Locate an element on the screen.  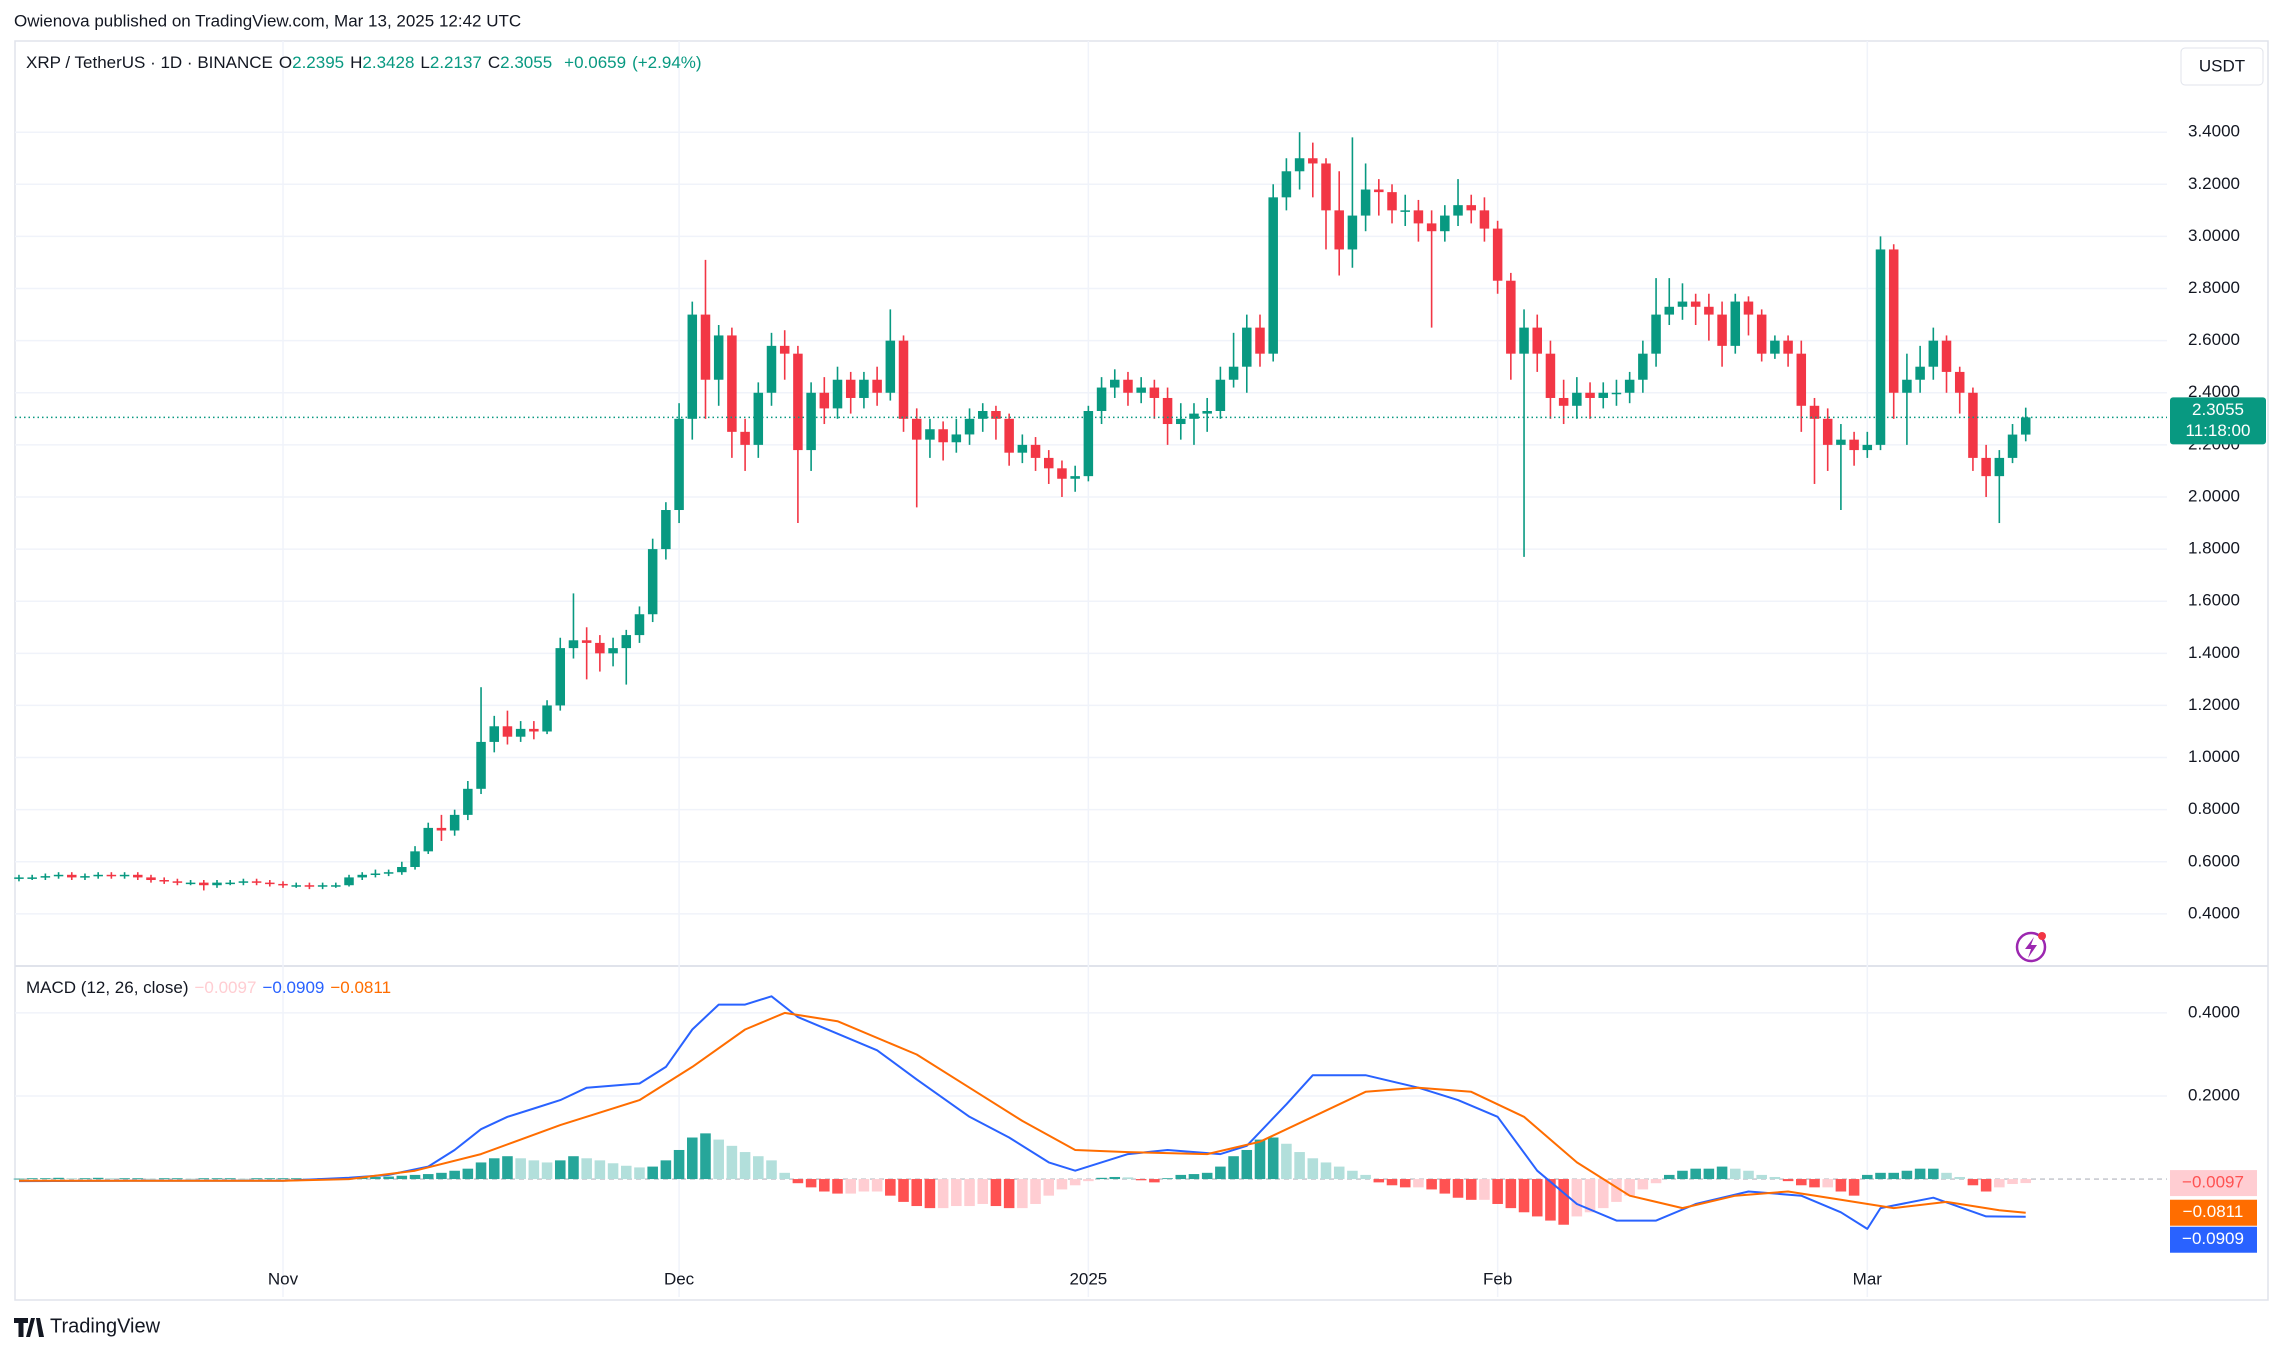
y-tick-label: 1.8000 is located at coordinates (2214, 548).